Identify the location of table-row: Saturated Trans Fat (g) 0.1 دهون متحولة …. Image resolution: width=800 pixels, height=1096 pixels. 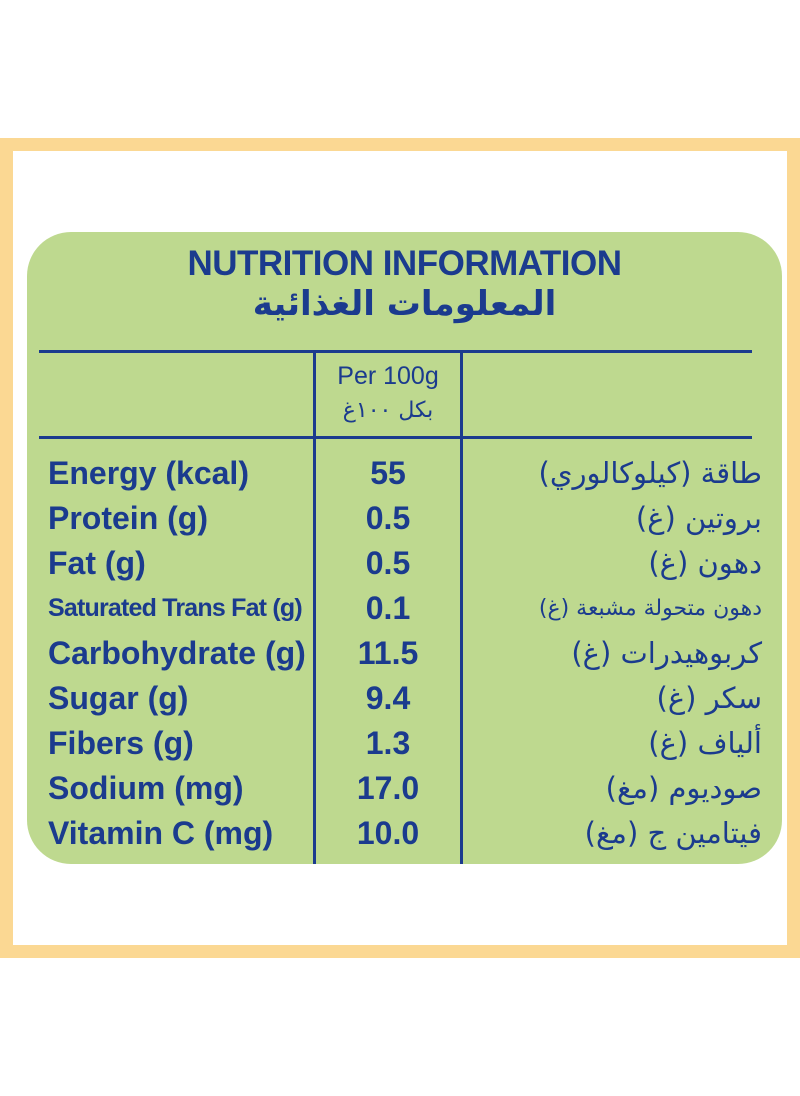
(404, 608).